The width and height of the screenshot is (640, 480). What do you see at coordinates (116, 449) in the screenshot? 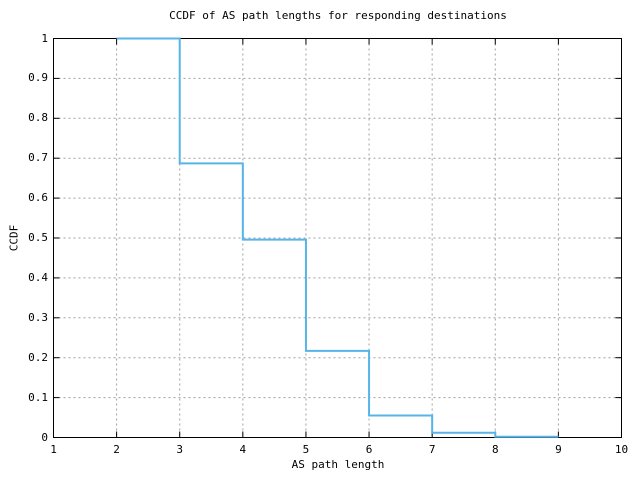
I see `x-tick-label: 2` at bounding box center [116, 449].